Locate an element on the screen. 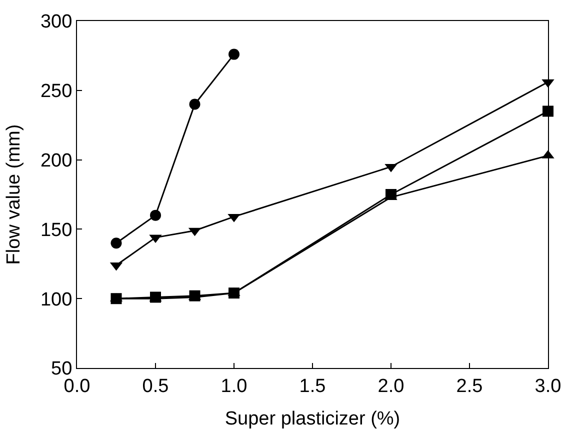 The height and width of the screenshot is (437, 578). y-tick-label: 200 is located at coordinates (56, 161).